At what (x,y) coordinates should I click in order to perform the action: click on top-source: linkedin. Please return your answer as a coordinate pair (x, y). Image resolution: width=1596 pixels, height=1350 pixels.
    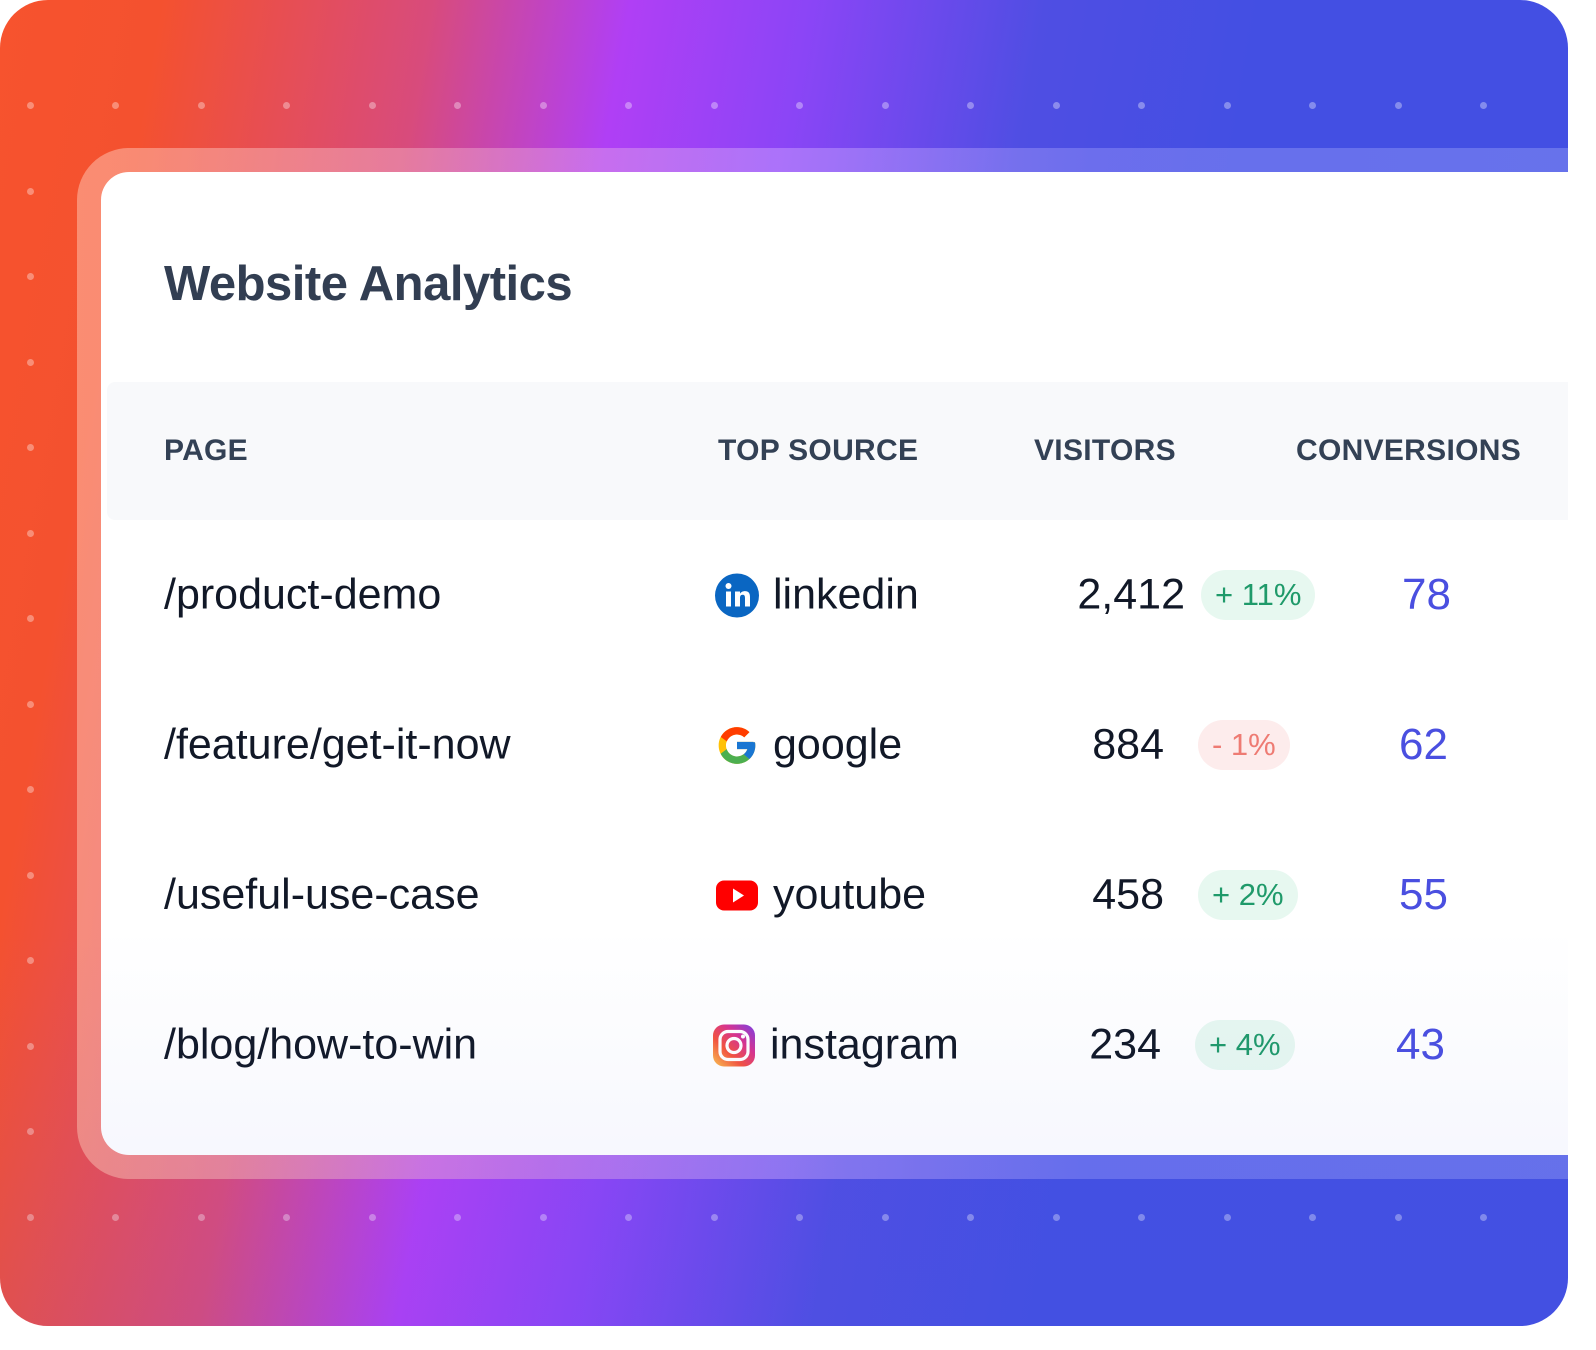
    Looking at the image, I should click on (817, 595).